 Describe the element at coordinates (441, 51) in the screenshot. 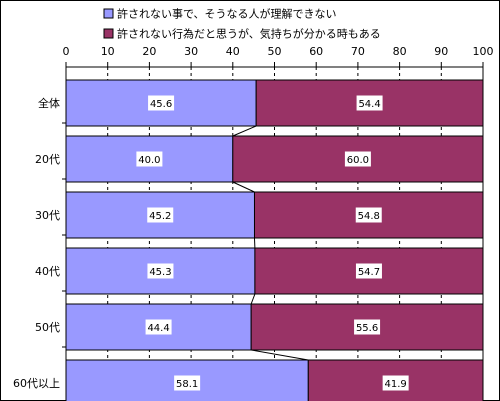

I see `x-tick-label: 90` at that location.